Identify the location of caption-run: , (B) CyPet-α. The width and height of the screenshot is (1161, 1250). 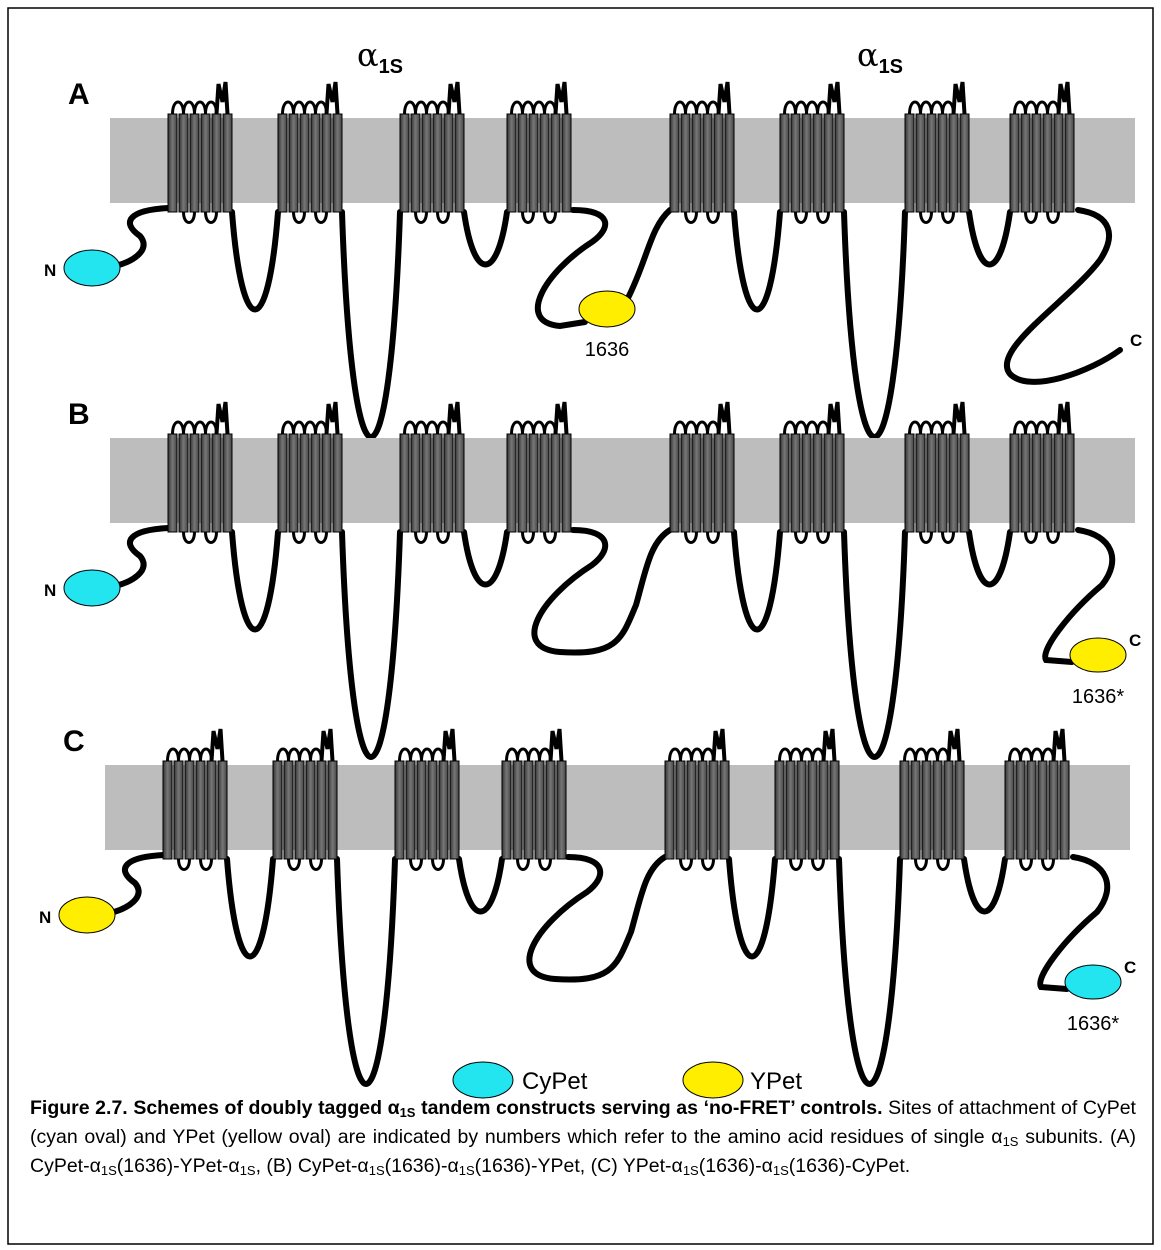
(312, 1166).